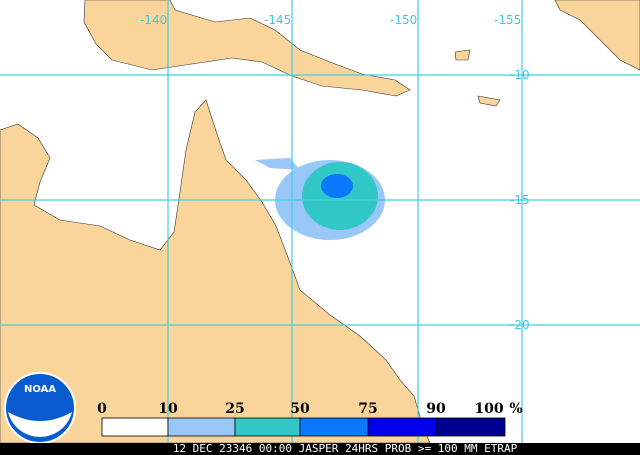 Image resolution: width=640 pixels, height=455 pixels. I want to click on legend-label: 90, so click(436, 409).